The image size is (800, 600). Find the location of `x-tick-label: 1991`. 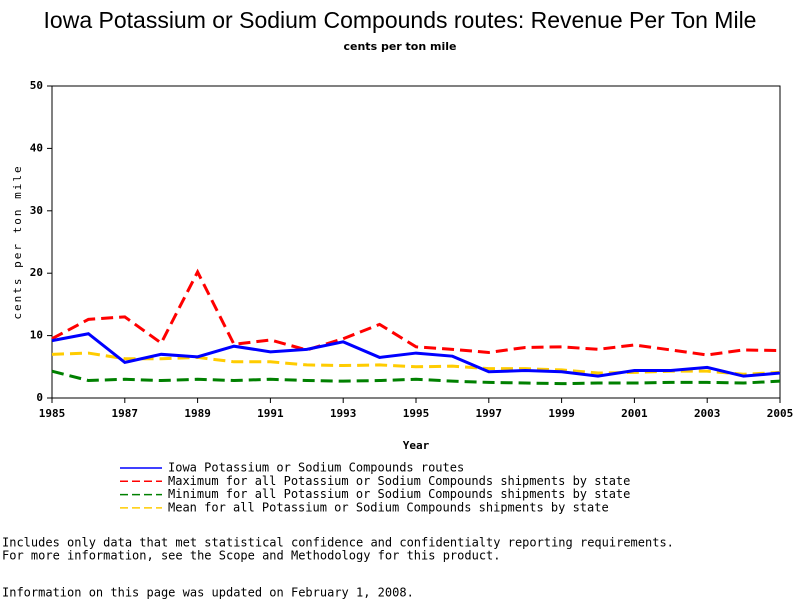

x-tick-label: 1991 is located at coordinates (270, 413).